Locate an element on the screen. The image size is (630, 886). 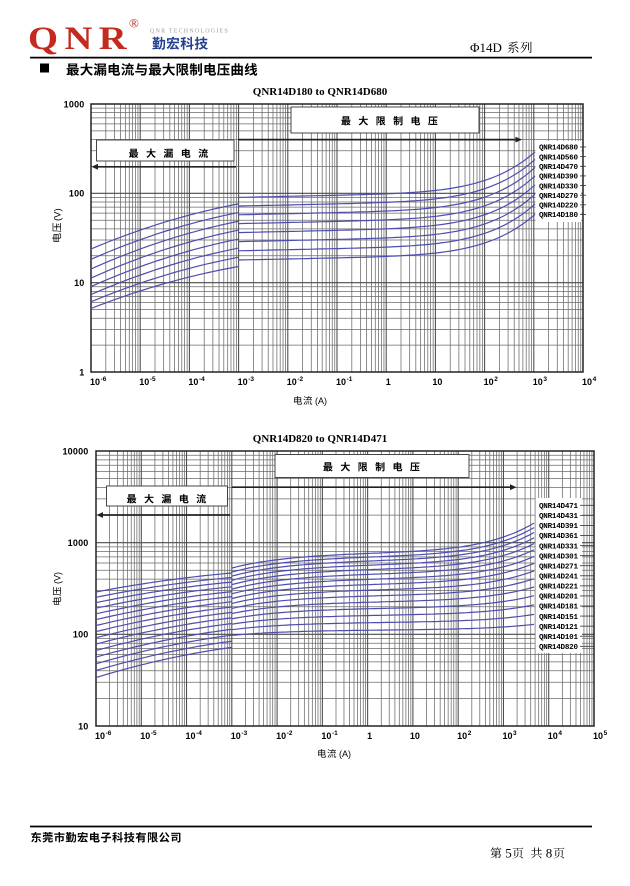
svg-text: QNR14D201 is located at coordinates (558, 598).